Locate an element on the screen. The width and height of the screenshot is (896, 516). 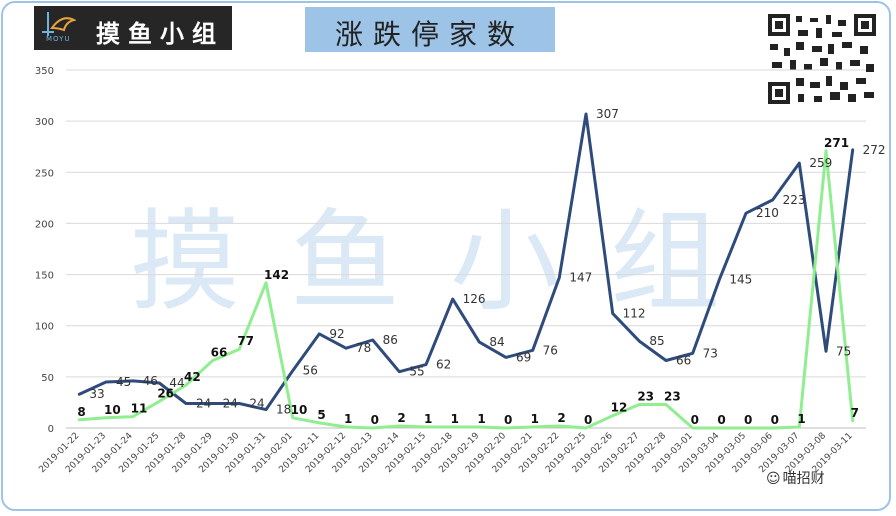
data-label: 126 is located at coordinates (474, 299).